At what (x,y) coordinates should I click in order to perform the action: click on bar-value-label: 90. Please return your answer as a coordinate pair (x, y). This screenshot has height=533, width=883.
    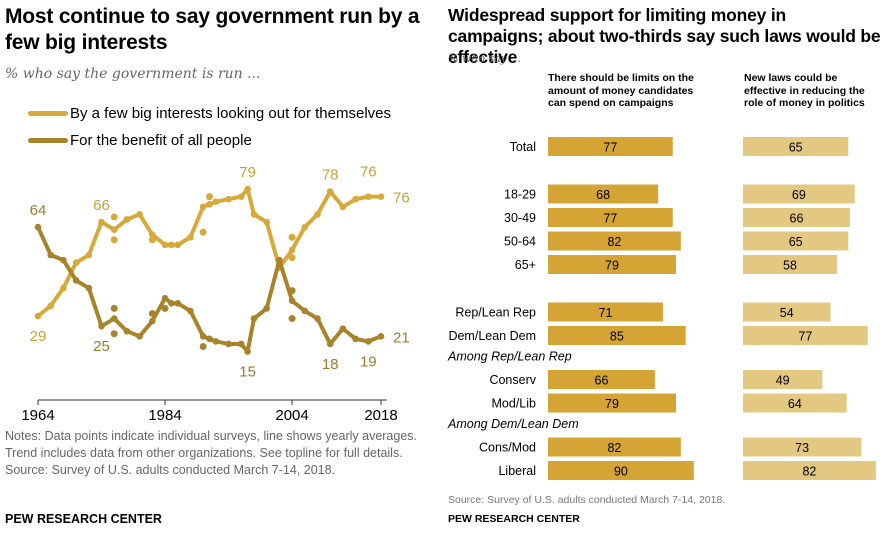
    Looking at the image, I should click on (621, 472).